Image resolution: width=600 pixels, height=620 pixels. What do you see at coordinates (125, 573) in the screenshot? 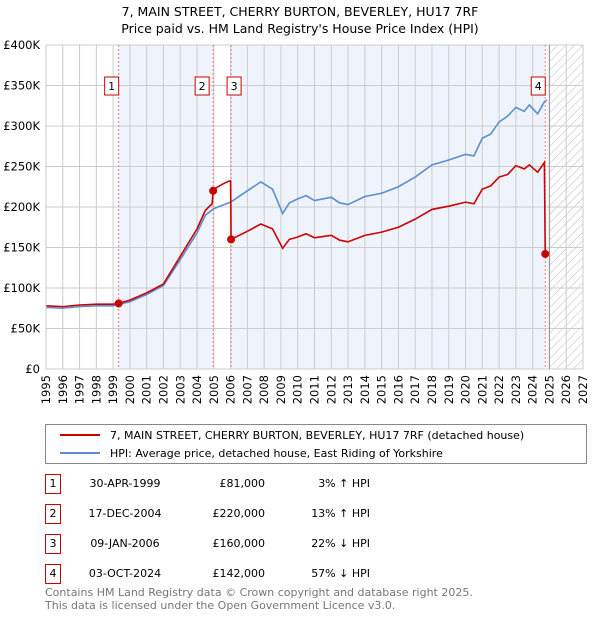
I see `sale-date: 03-OCT-2024` at bounding box center [125, 573].